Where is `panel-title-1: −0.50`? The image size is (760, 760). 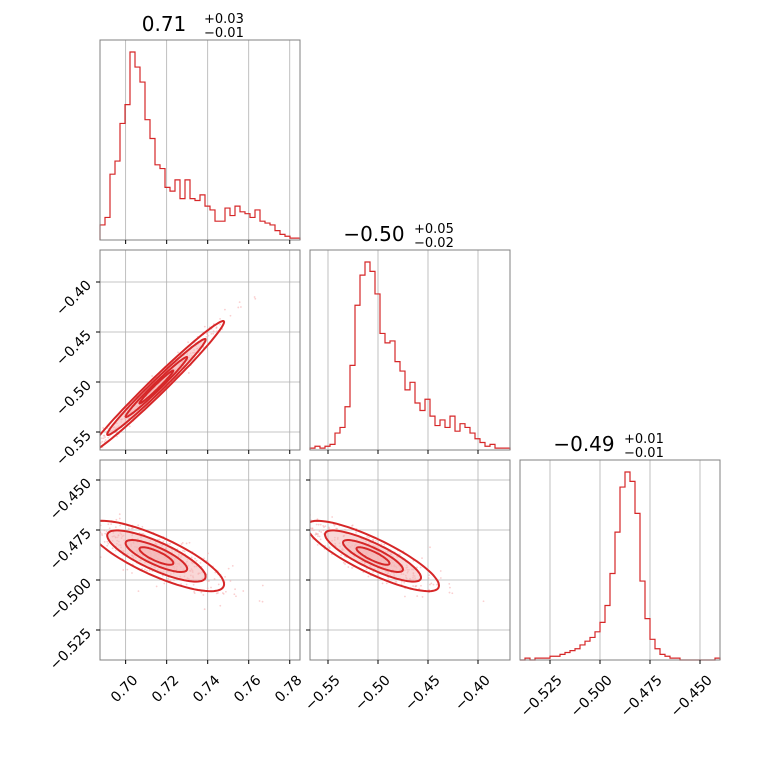 panel-title-1: −0.50 is located at coordinates (373, 234).